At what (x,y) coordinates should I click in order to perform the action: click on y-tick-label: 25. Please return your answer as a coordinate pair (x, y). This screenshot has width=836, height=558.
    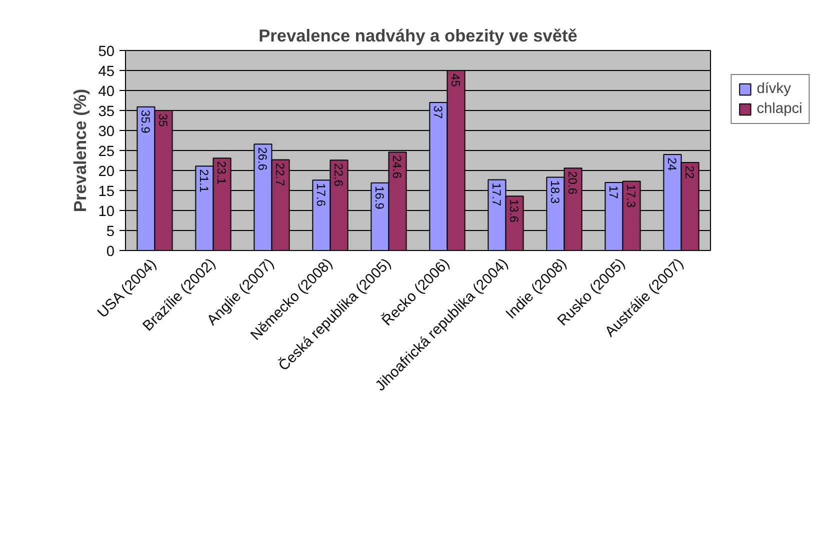
    Looking at the image, I should click on (106, 152).